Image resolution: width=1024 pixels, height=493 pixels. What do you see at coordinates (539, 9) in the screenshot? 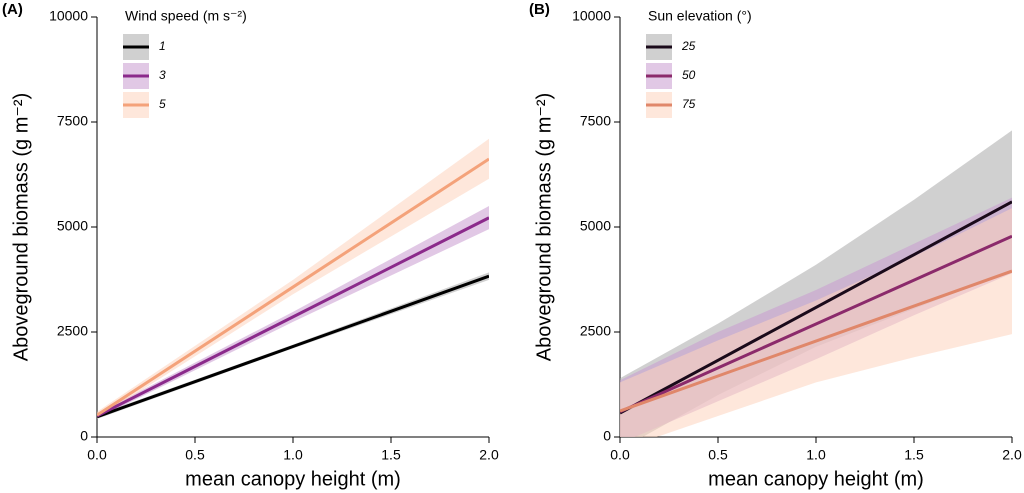
I see `panel-label: (B)` at bounding box center [539, 9].